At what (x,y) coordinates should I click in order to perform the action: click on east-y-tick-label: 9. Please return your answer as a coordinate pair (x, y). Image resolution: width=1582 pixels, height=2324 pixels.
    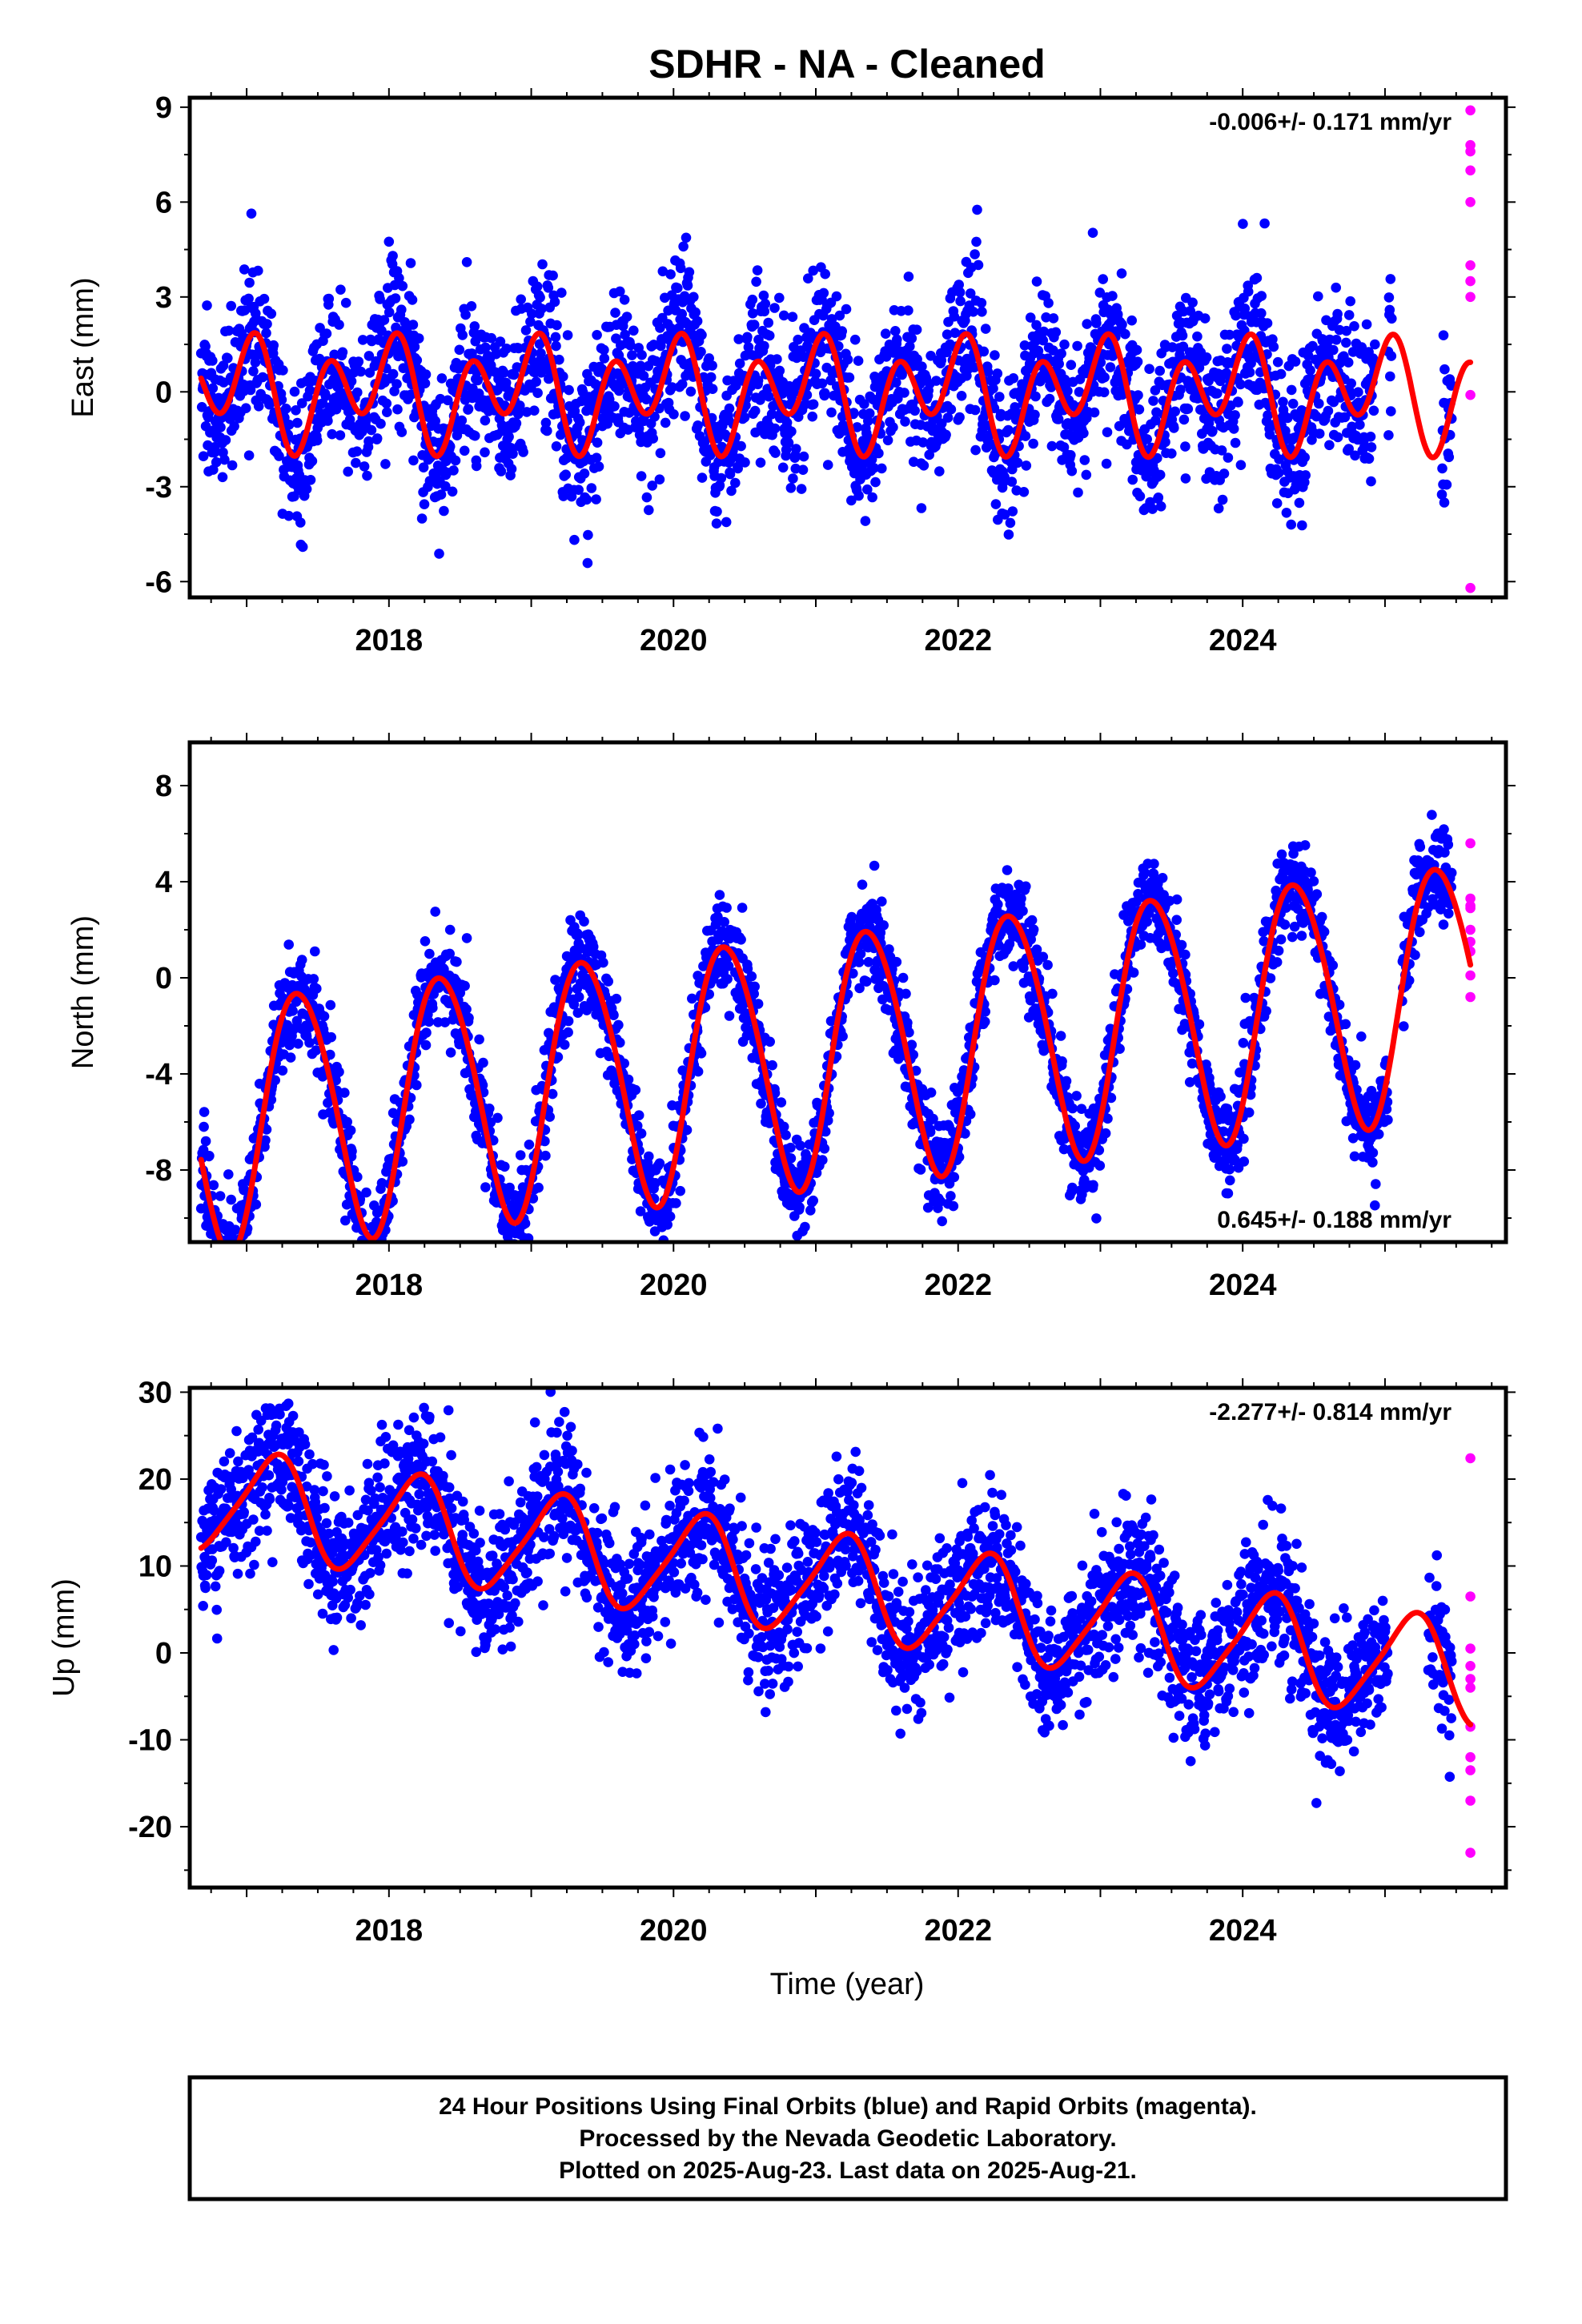
    Looking at the image, I should click on (164, 108).